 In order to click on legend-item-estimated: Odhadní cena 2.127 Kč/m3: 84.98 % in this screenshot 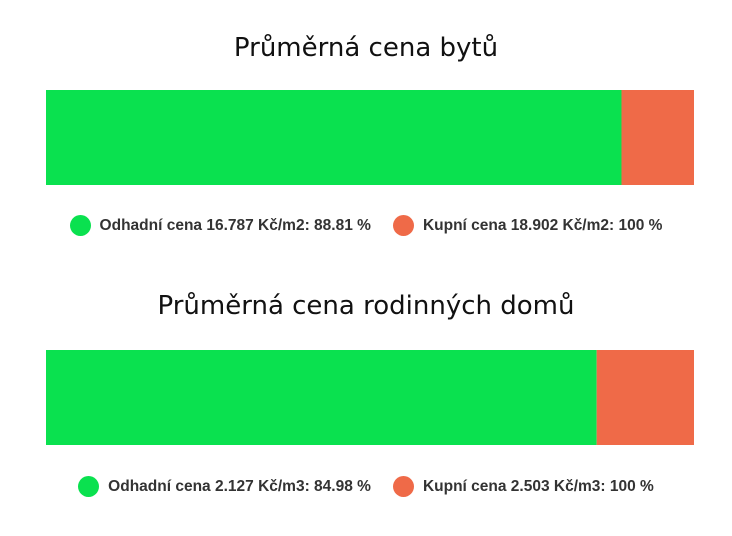, I will do `click(224, 486)`.